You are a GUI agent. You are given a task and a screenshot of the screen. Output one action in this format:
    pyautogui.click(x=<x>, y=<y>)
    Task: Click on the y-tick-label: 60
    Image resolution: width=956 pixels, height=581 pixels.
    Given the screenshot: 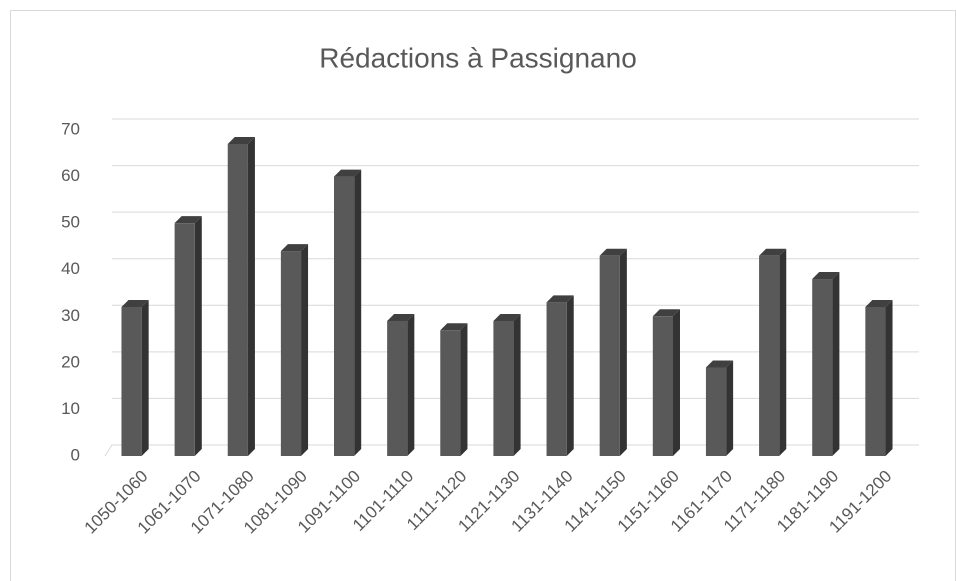 What is the action you would take?
    pyautogui.click(x=70, y=175)
    